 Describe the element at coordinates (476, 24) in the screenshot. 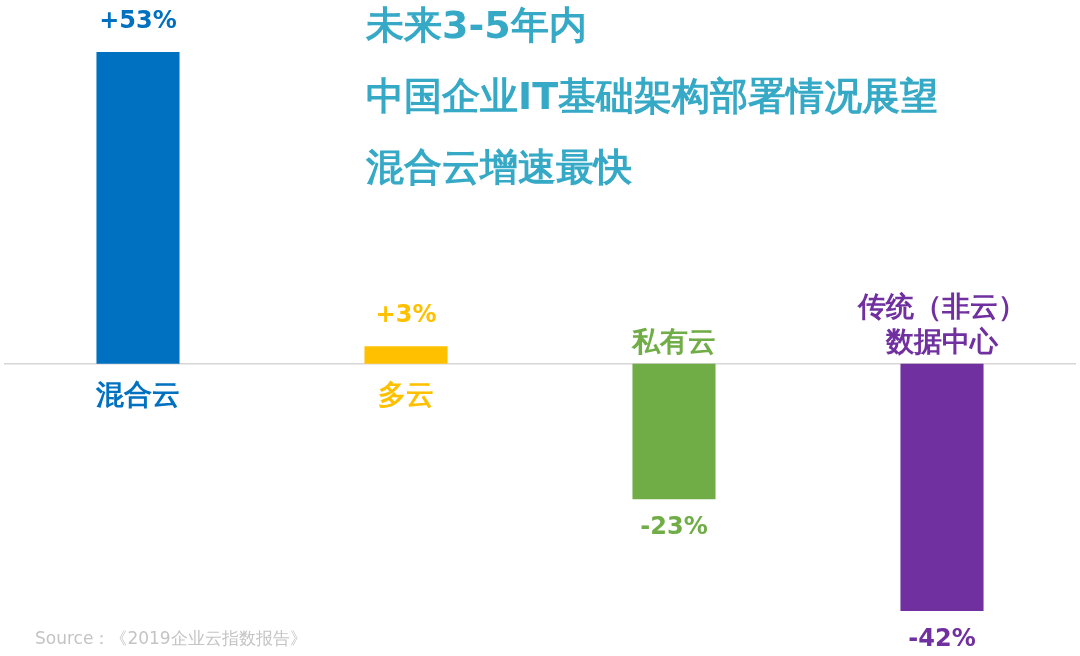

I see `chart-title: 未来3-5年内` at that location.